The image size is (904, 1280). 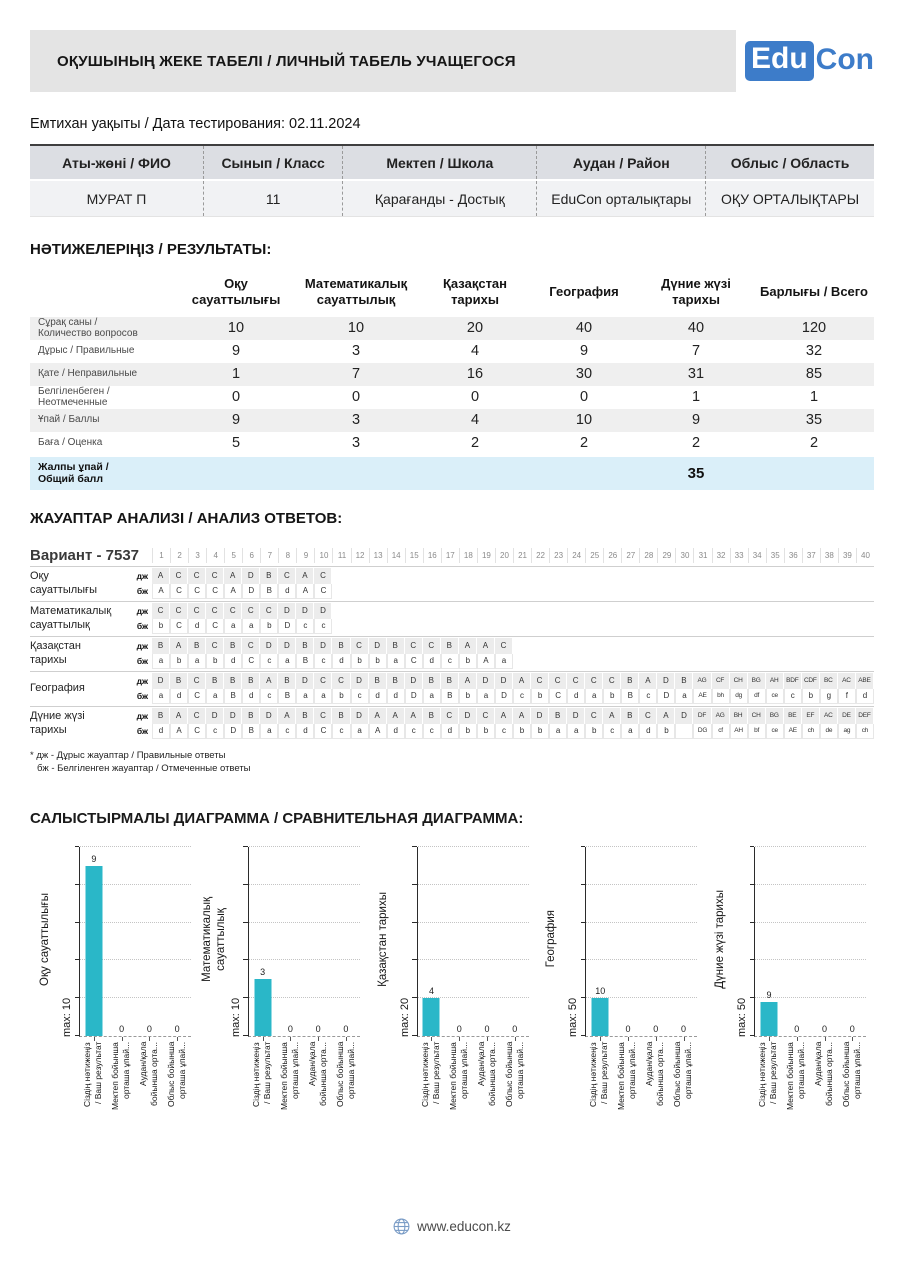 I want to click on chart-max-area: max: 20, so click(x=406, y=989).